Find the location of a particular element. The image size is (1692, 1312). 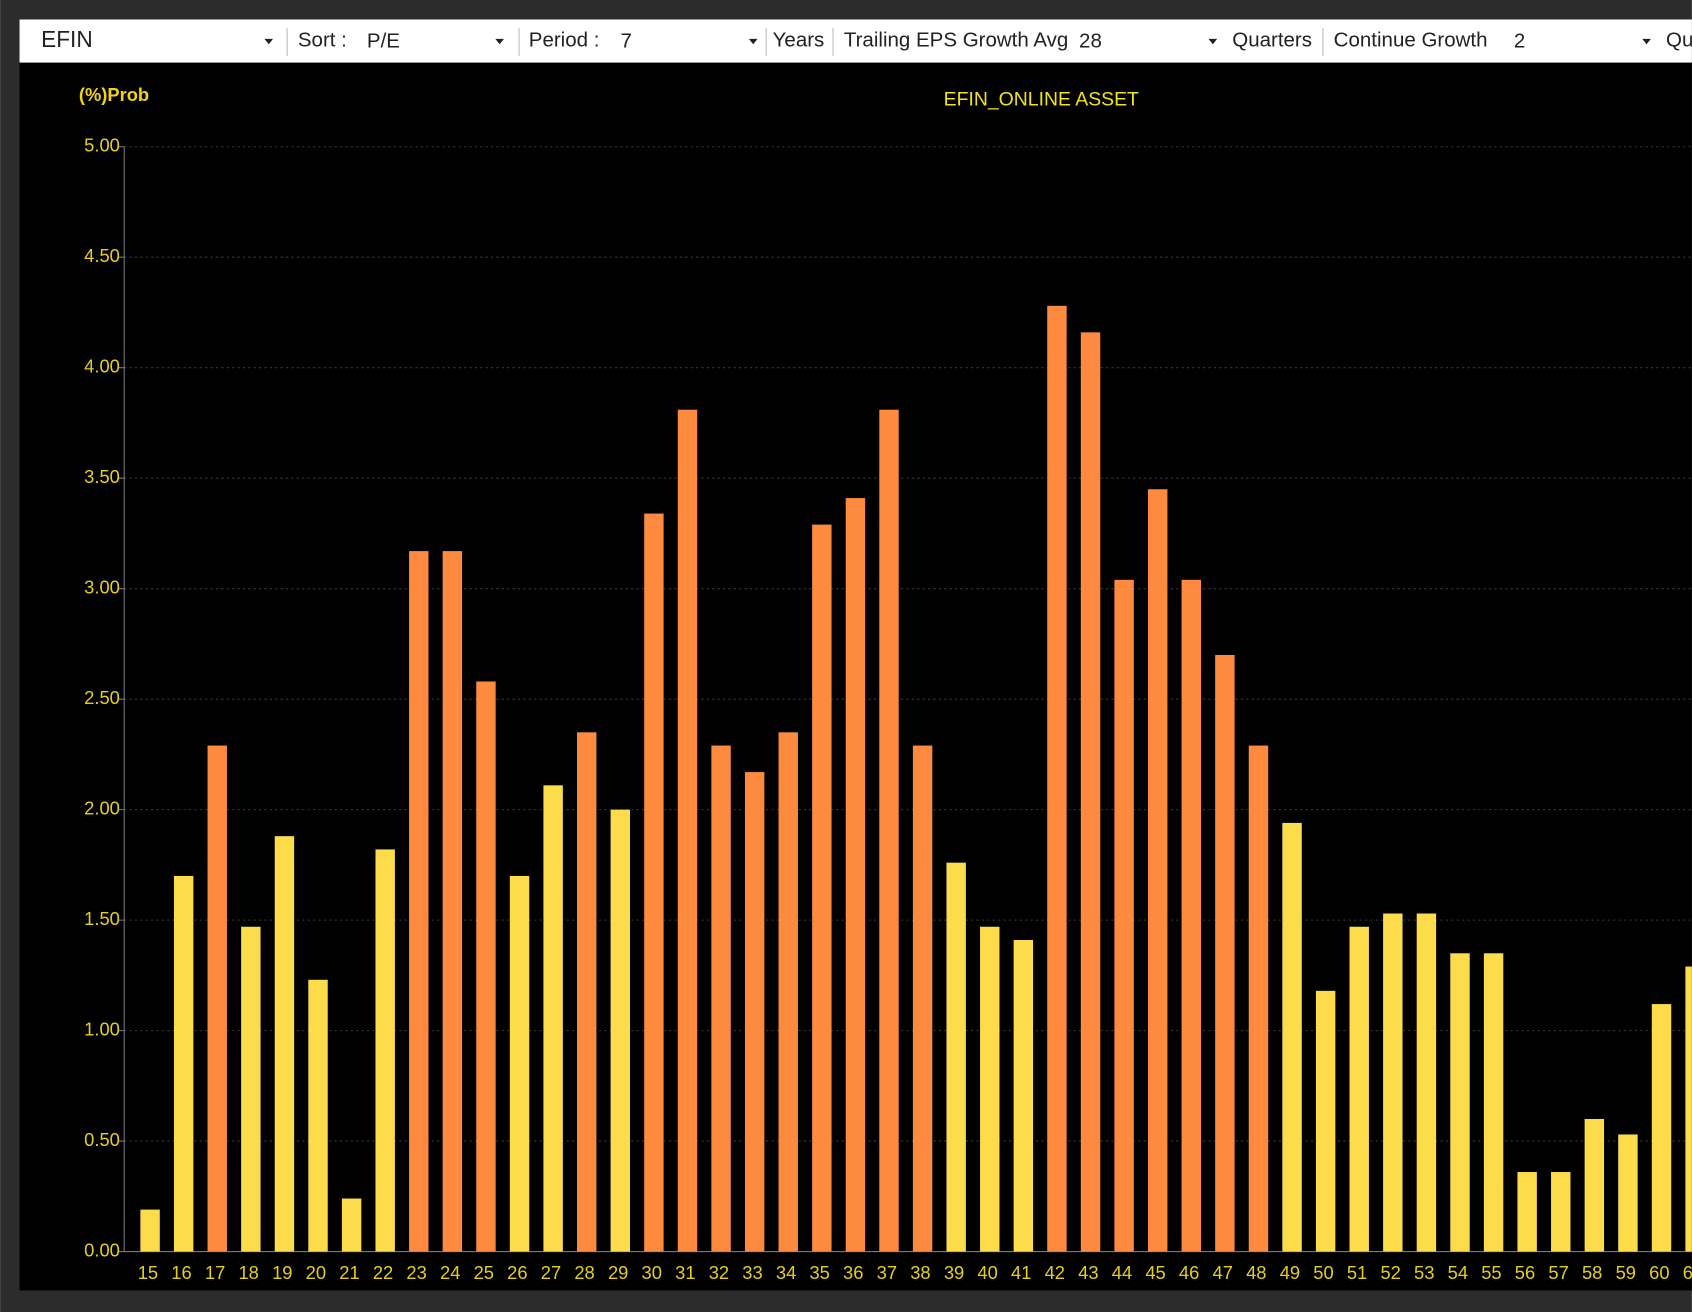

x-tick-label: 29 is located at coordinates (618, 1272).